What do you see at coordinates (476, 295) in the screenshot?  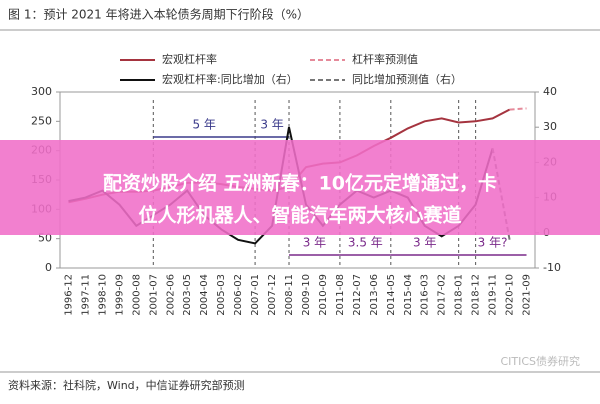 I see `x-tick-label: 2018-12` at bounding box center [476, 295].